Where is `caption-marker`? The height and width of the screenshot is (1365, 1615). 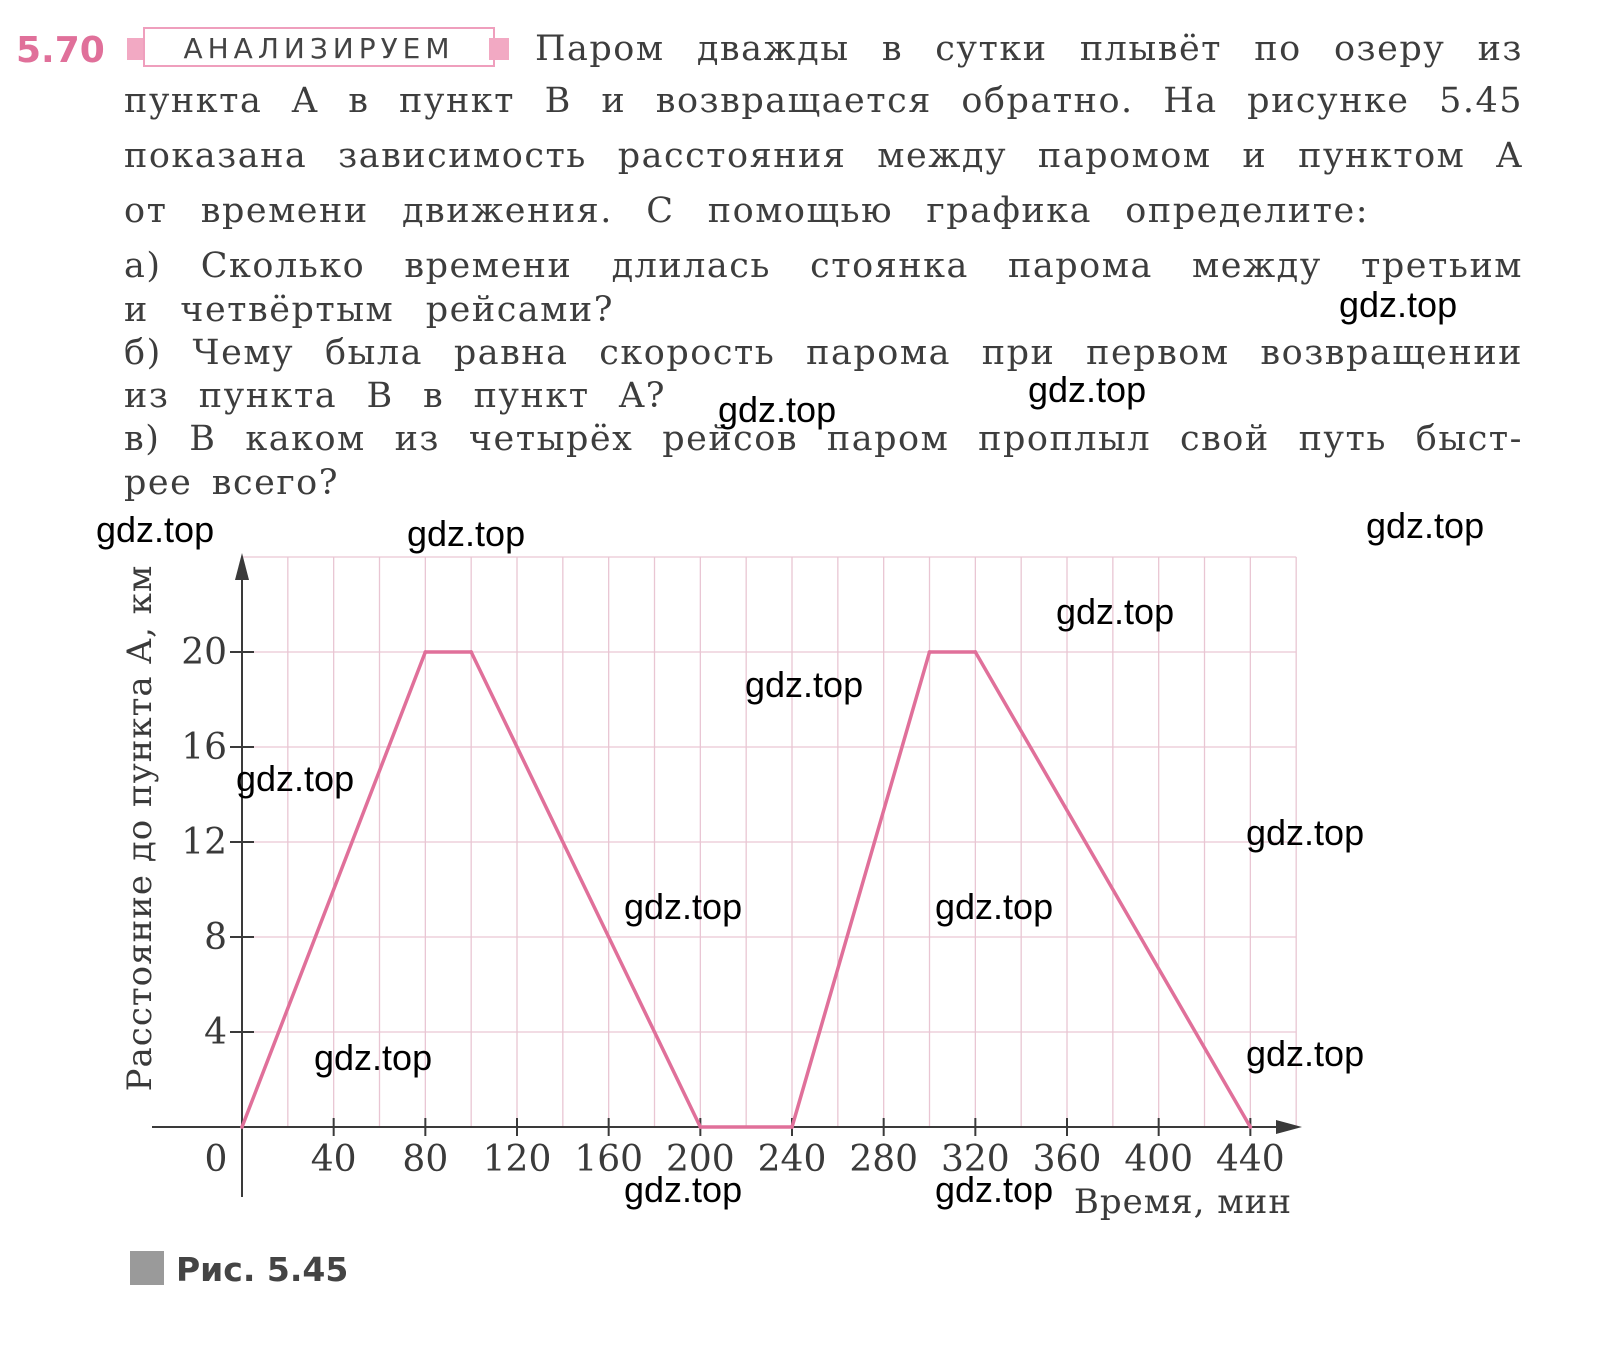
caption-marker is located at coordinates (147, 1268).